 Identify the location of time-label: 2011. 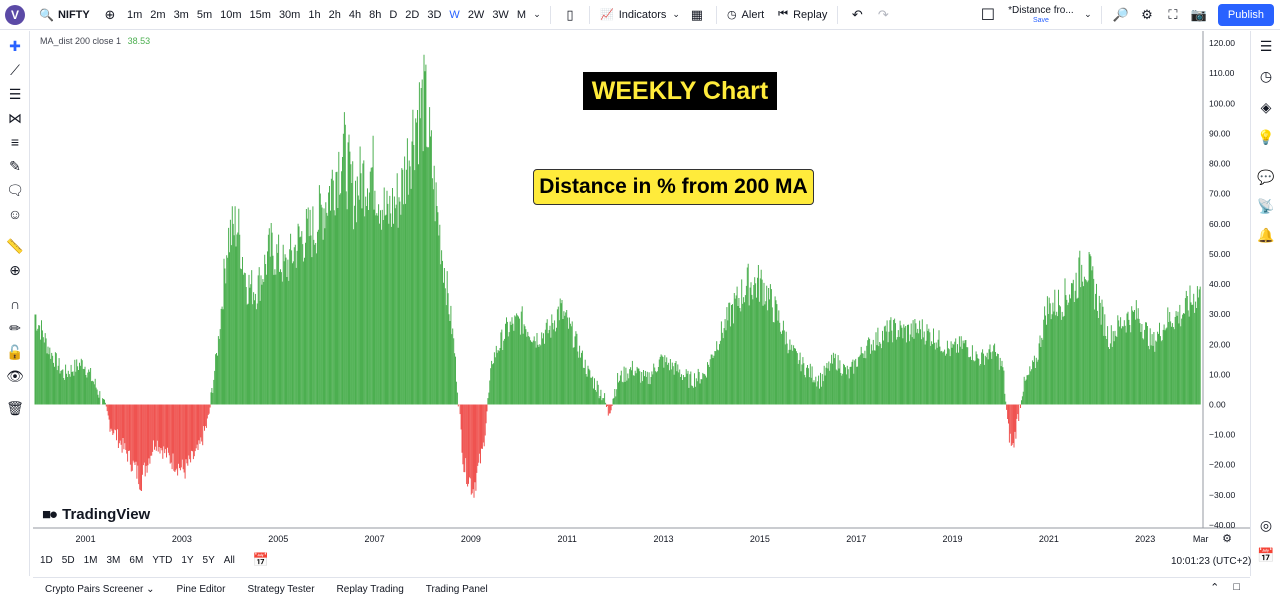
(567, 539).